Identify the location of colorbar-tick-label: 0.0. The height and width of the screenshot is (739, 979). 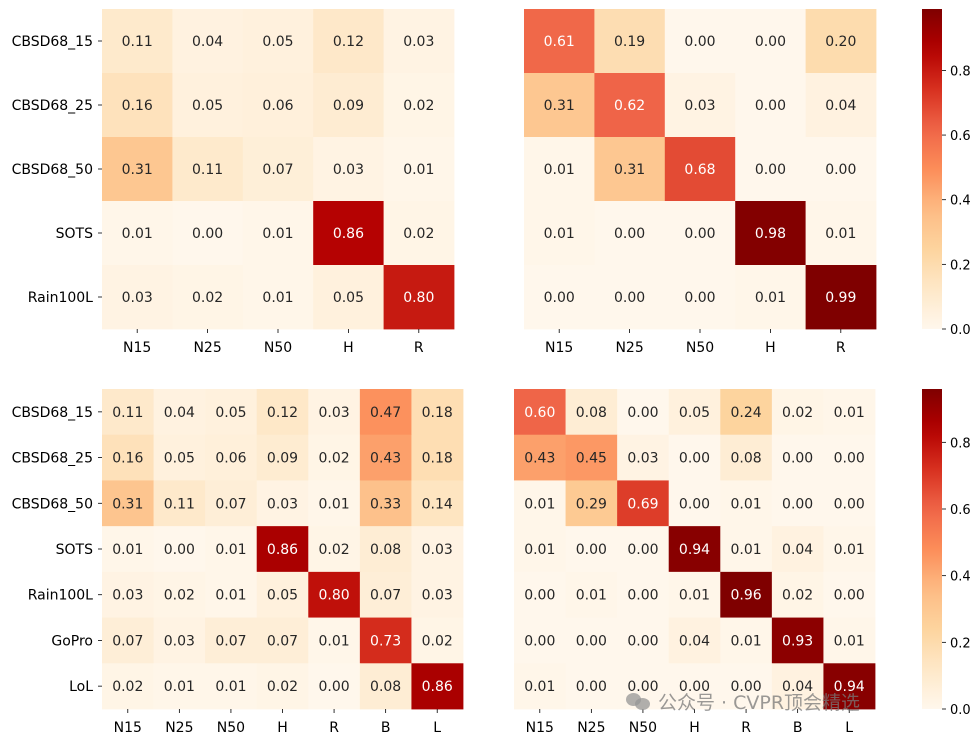
(960, 710).